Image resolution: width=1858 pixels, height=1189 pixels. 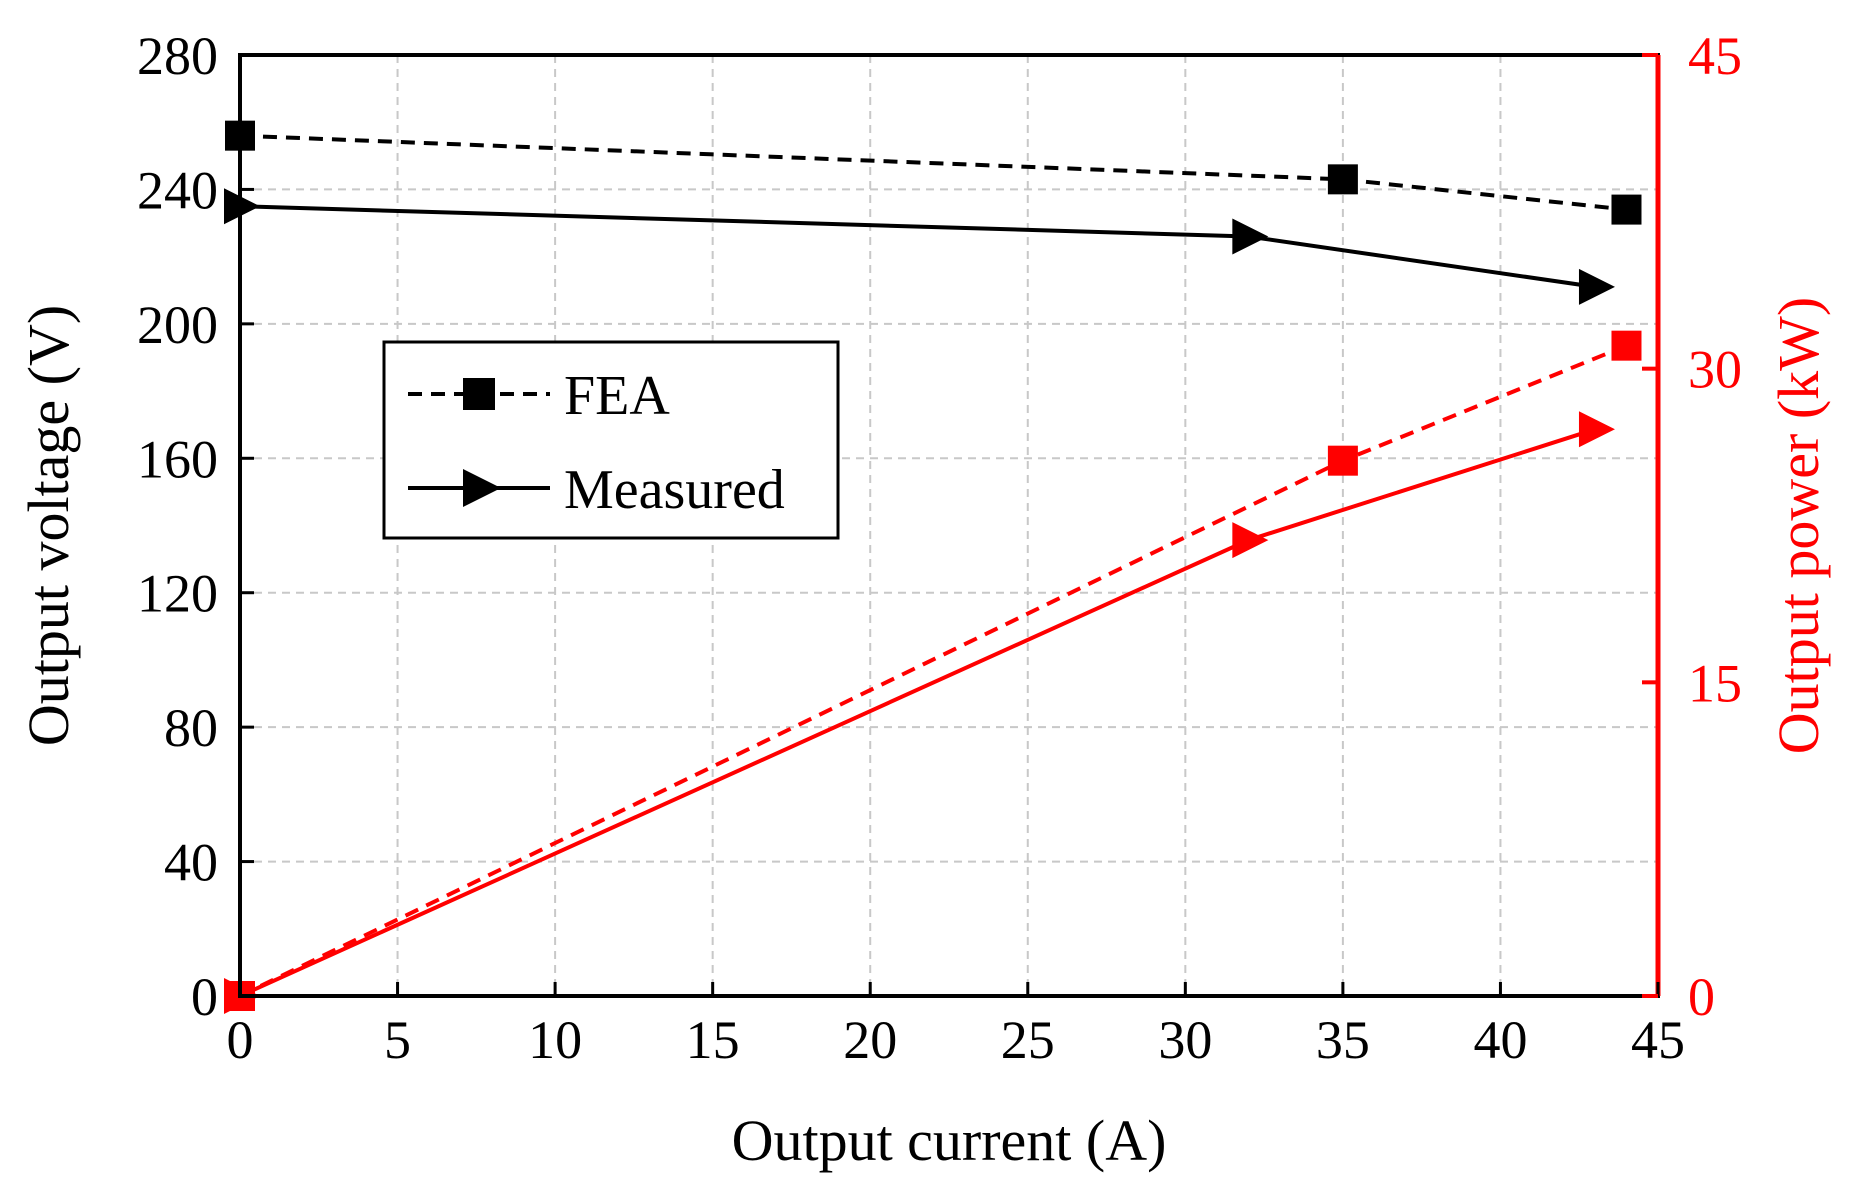 What do you see at coordinates (1715, 370) in the screenshot?
I see `right-y-tick-label: 30` at bounding box center [1715, 370].